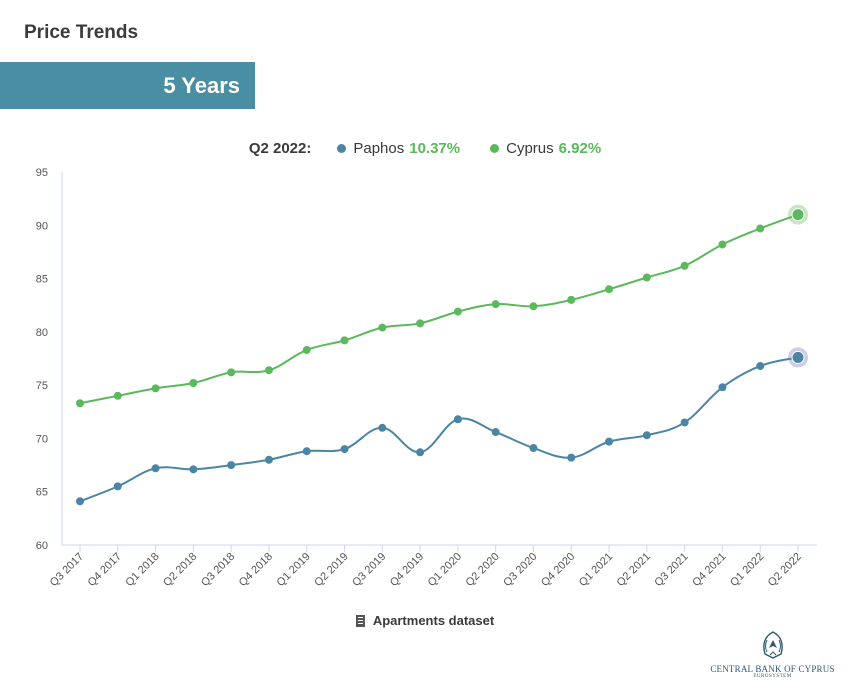  What do you see at coordinates (142, 570) in the screenshot?
I see `x-tick-label: Q1 2018` at bounding box center [142, 570].